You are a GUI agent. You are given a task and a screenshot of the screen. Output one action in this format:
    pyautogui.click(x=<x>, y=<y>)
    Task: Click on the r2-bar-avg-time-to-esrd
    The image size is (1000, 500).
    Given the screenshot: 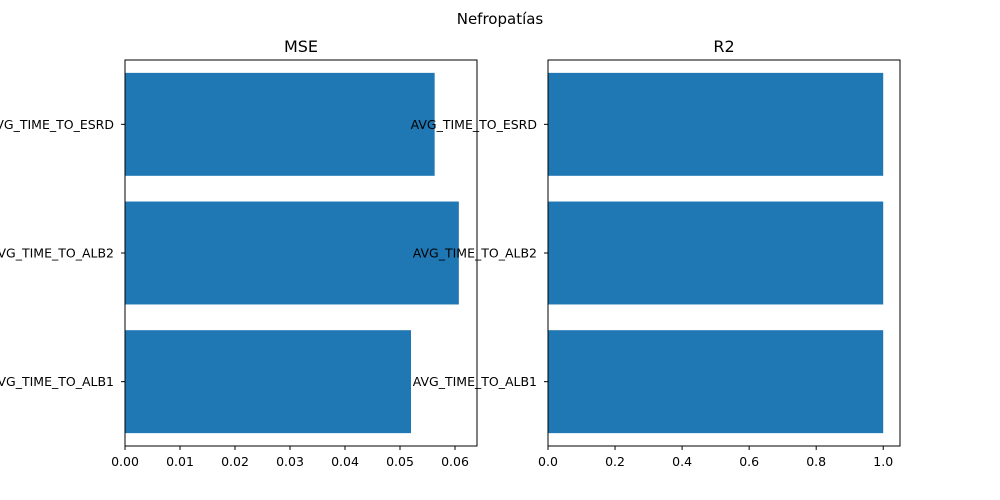 What is the action you would take?
    pyautogui.click(x=716, y=124)
    